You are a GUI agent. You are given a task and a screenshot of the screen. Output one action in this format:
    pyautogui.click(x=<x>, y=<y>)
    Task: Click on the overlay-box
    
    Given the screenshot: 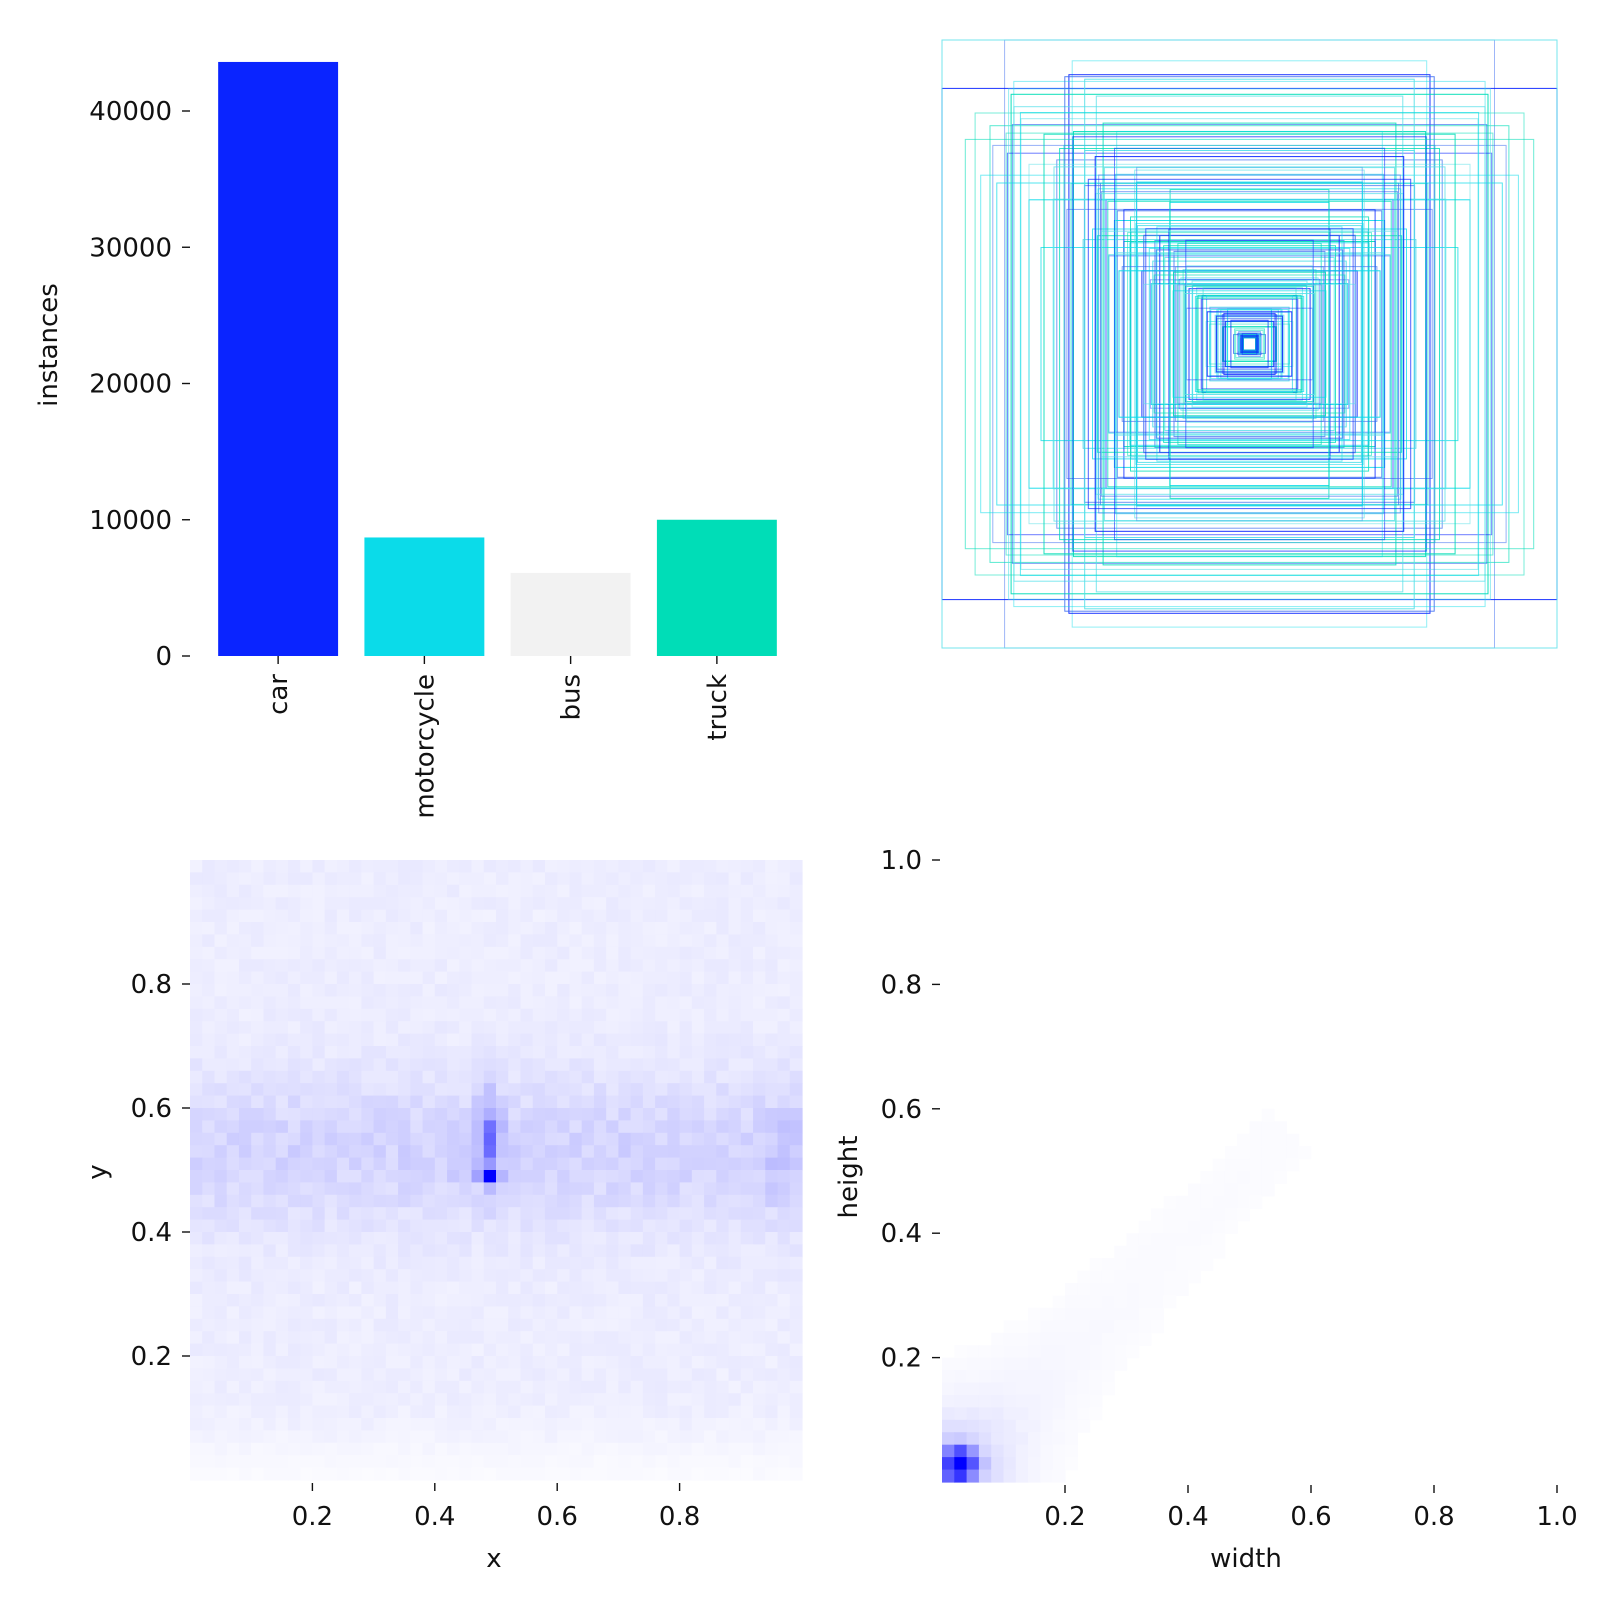 What is the action you would take?
    pyautogui.click(x=1249, y=344)
    